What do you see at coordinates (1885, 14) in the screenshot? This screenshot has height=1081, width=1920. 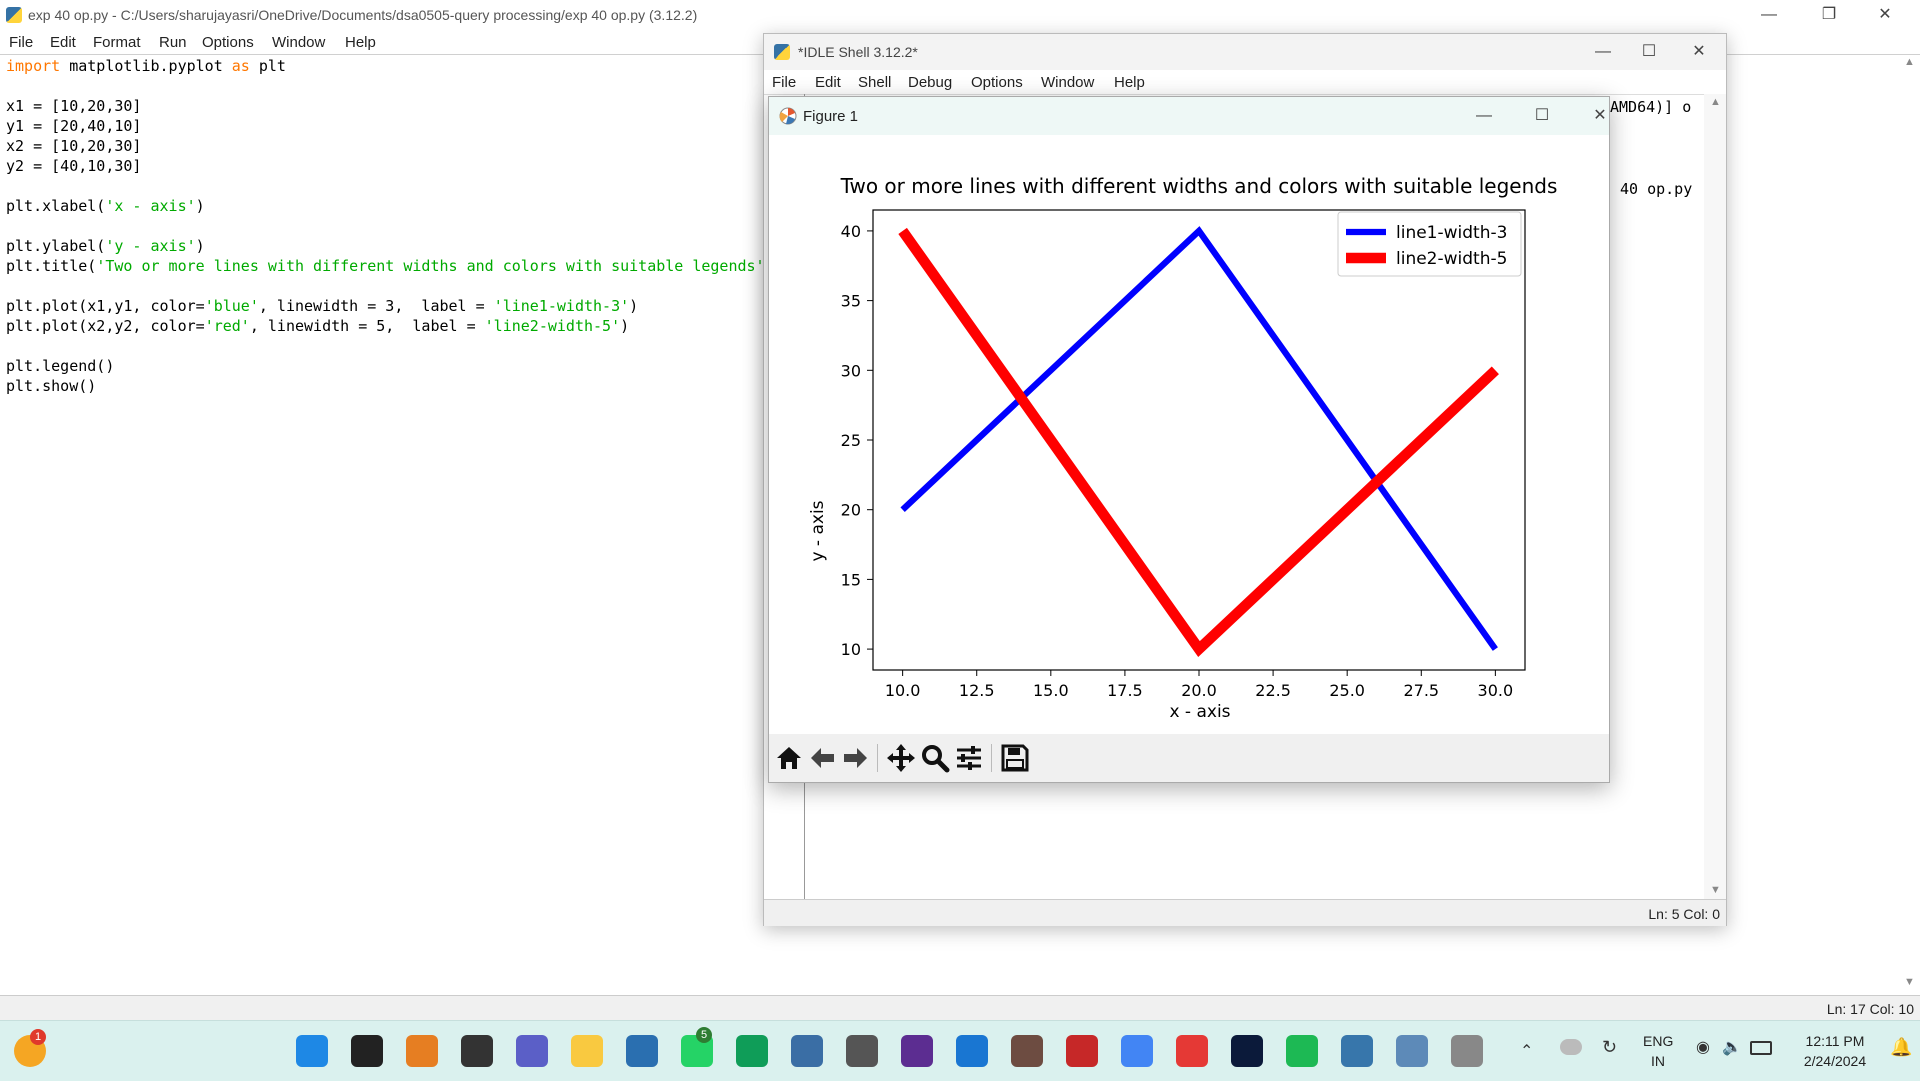 I see `editor-close-button: ✕` at bounding box center [1885, 14].